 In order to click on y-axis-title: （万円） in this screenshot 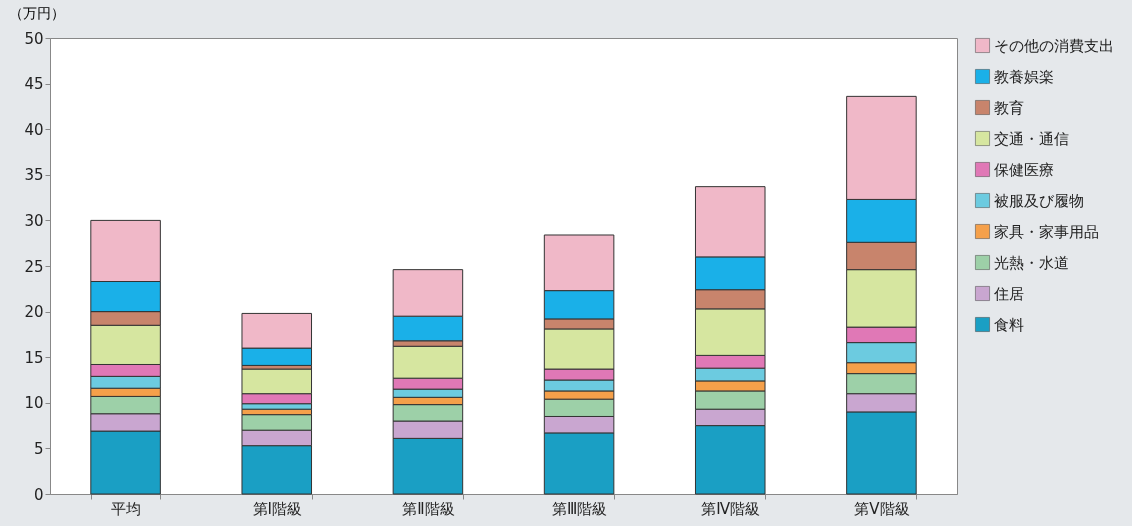, I will do `click(36, 12)`.